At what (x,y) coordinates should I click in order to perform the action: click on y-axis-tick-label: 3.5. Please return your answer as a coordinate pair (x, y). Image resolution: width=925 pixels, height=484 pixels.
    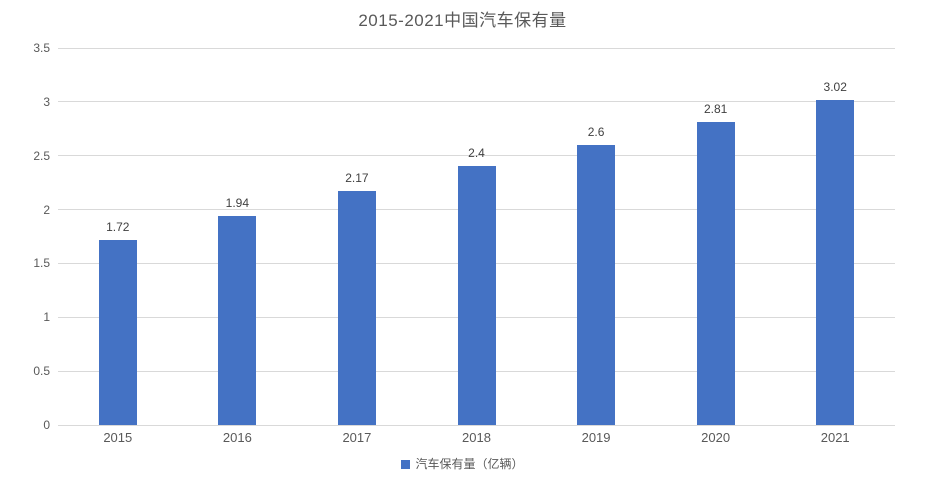
    Looking at the image, I should click on (41, 48).